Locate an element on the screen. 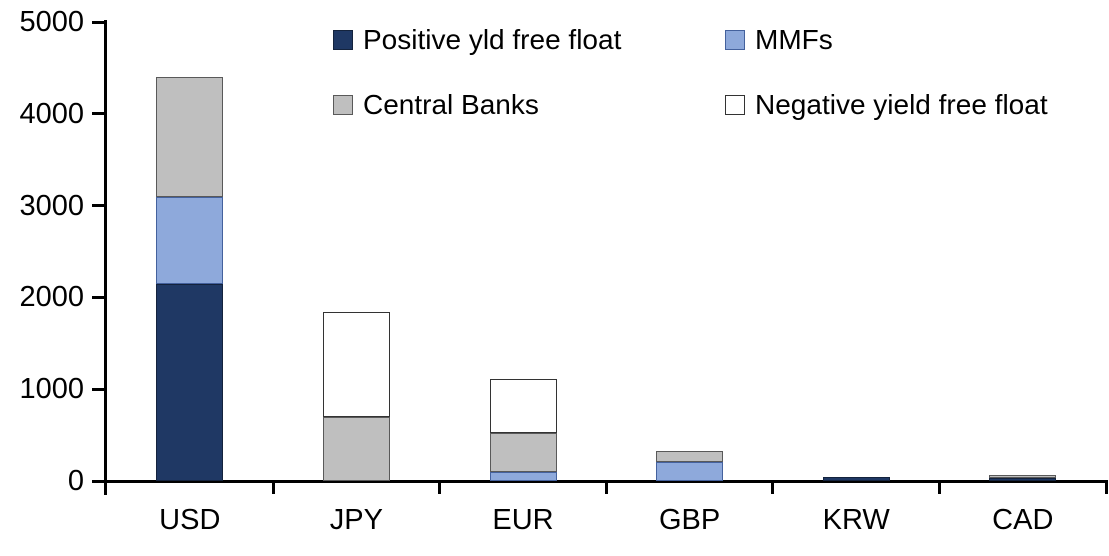 The width and height of the screenshot is (1109, 556). legend-label: Central Banks is located at coordinates (451, 104).